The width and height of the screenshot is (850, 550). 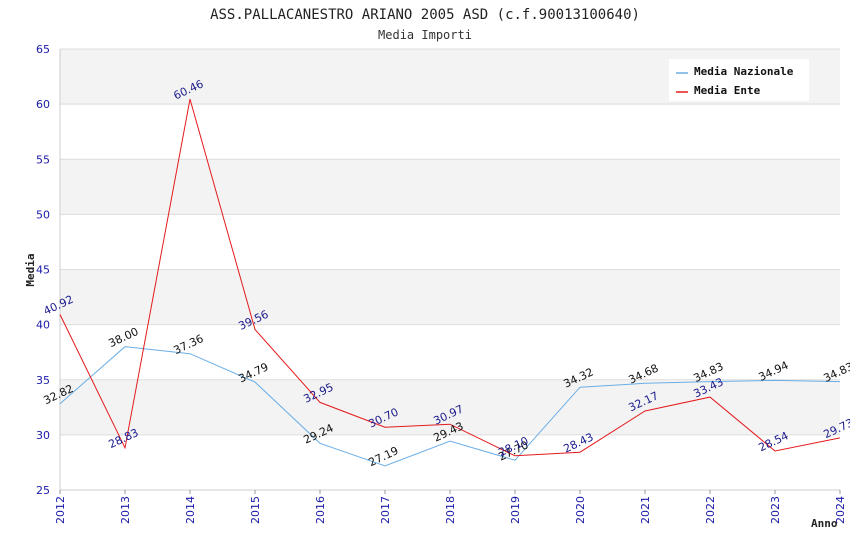 What do you see at coordinates (385, 510) in the screenshot?
I see `x-tick-label: 2017` at bounding box center [385, 510].